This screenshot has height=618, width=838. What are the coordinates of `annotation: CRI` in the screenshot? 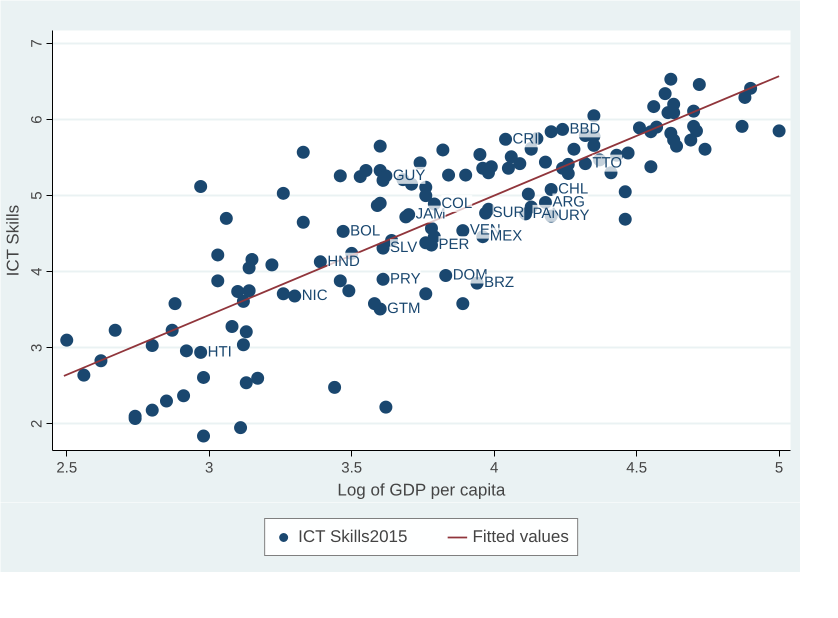 It's located at (525, 139).